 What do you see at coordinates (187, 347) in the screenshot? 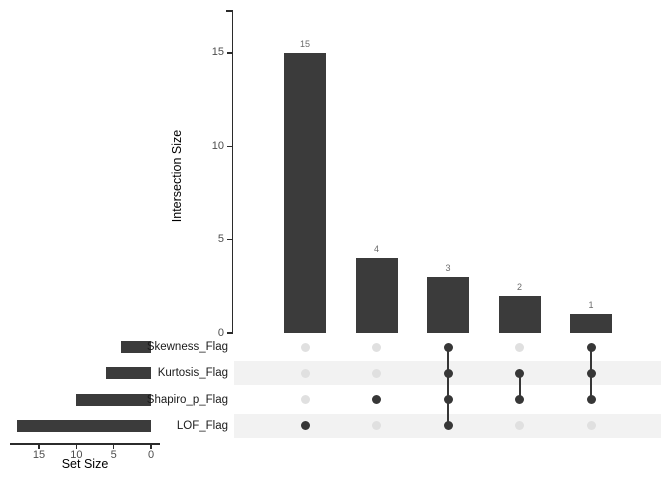
I see `set-label: Skewness_Flag` at bounding box center [187, 347].